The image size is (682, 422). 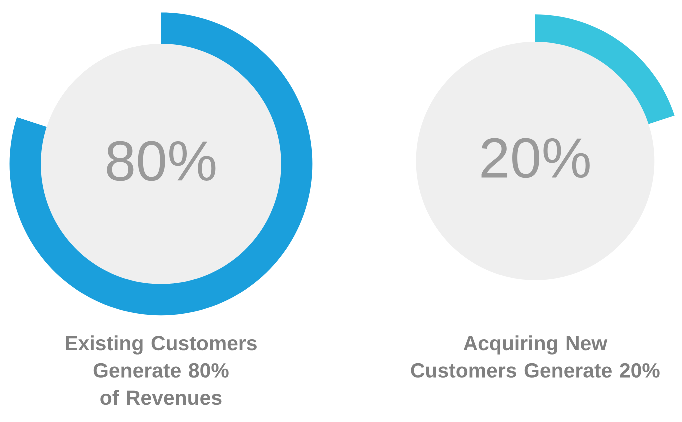 What do you see at coordinates (161, 371) in the screenshot?
I see `text: Existing Customers Generate 80% of Revenues` at bounding box center [161, 371].